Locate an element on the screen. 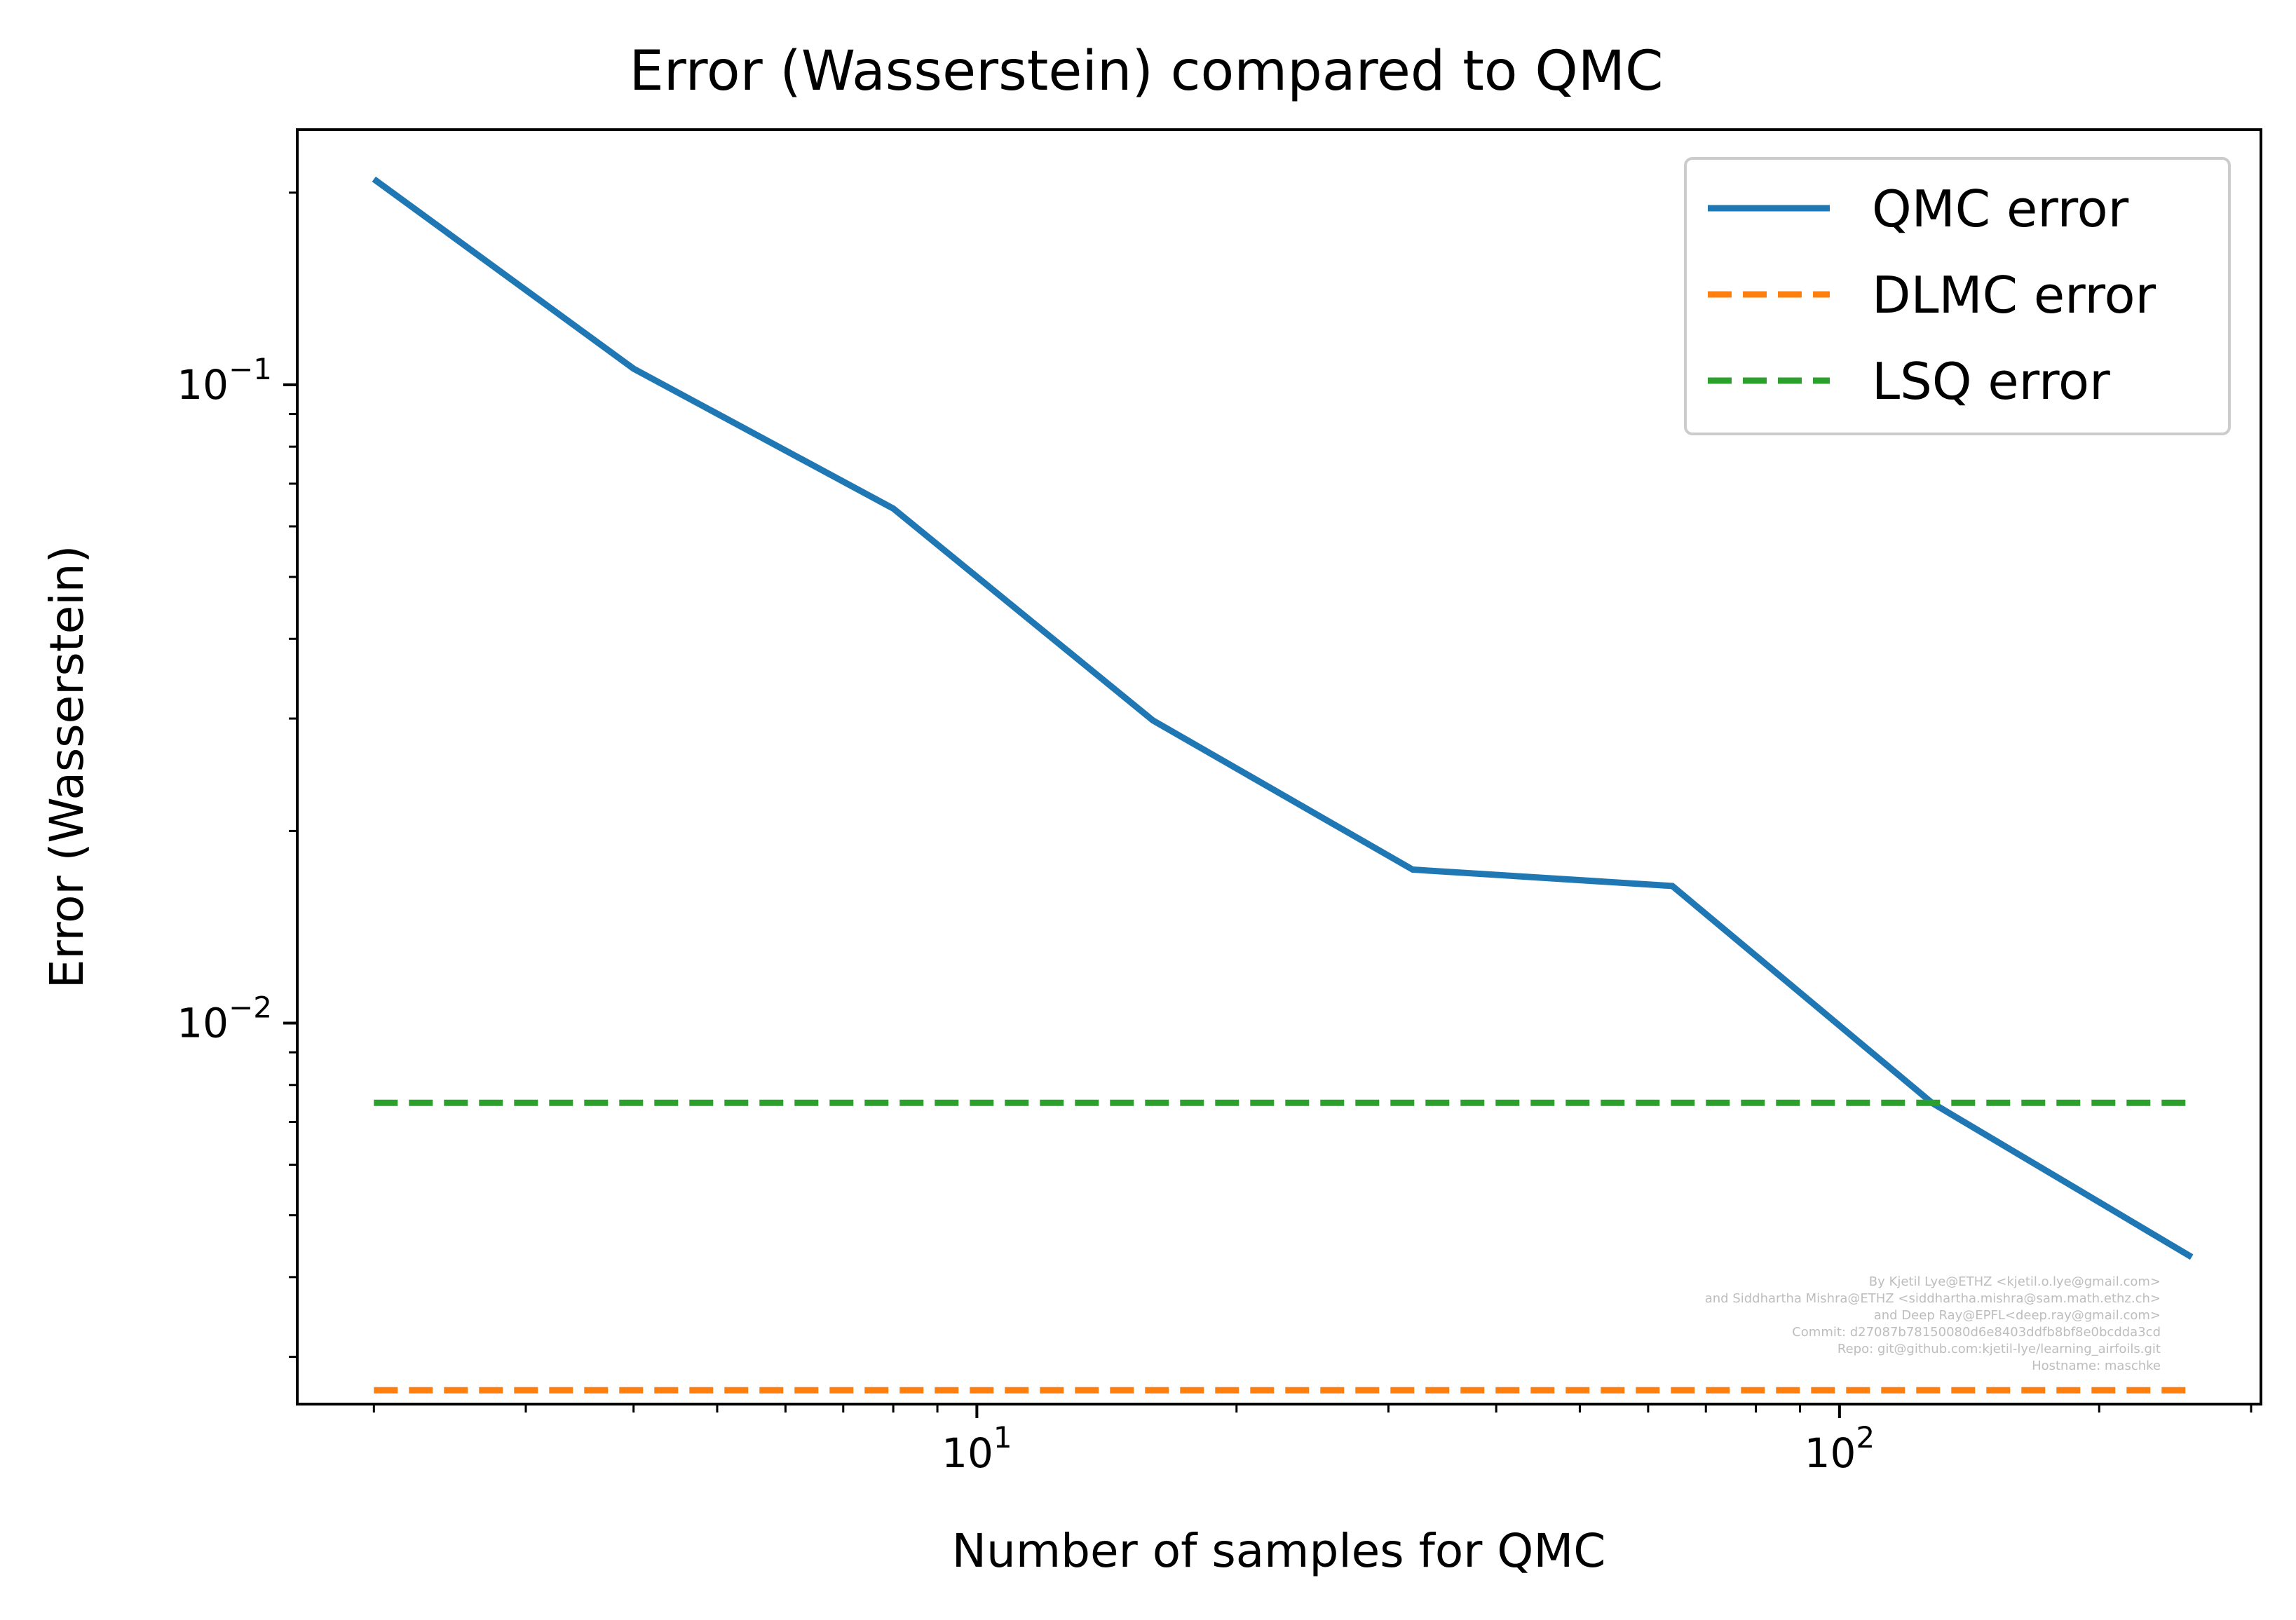  credit-line: and Deep Ray@EPFL<deep.ray@gmail.com> is located at coordinates (2017, 1315).